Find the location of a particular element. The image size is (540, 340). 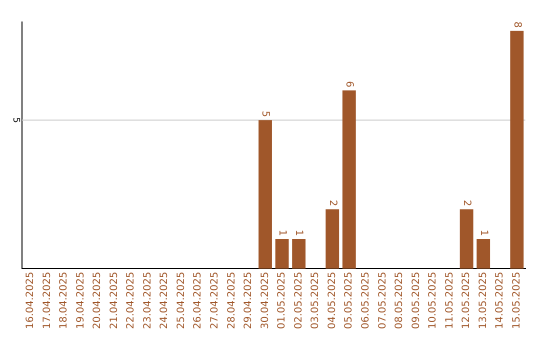

x-tick-label: 03.05.2025 is located at coordinates (316, 301).